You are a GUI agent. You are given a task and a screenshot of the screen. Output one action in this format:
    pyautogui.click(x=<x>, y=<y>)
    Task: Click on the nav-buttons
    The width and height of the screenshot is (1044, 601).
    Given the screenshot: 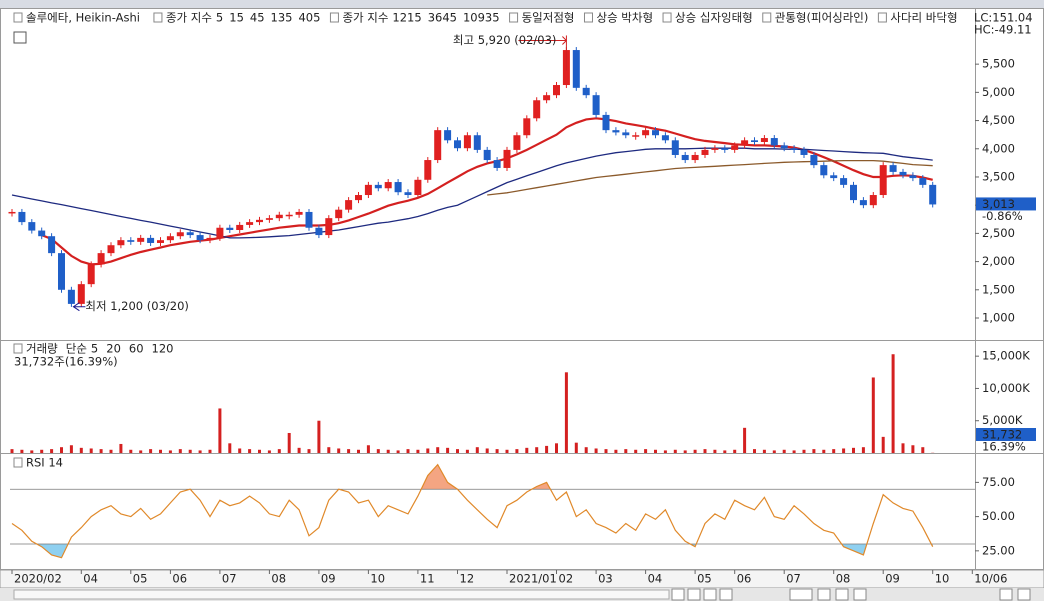 What is the action you would take?
    pyautogui.click(x=851, y=594)
    